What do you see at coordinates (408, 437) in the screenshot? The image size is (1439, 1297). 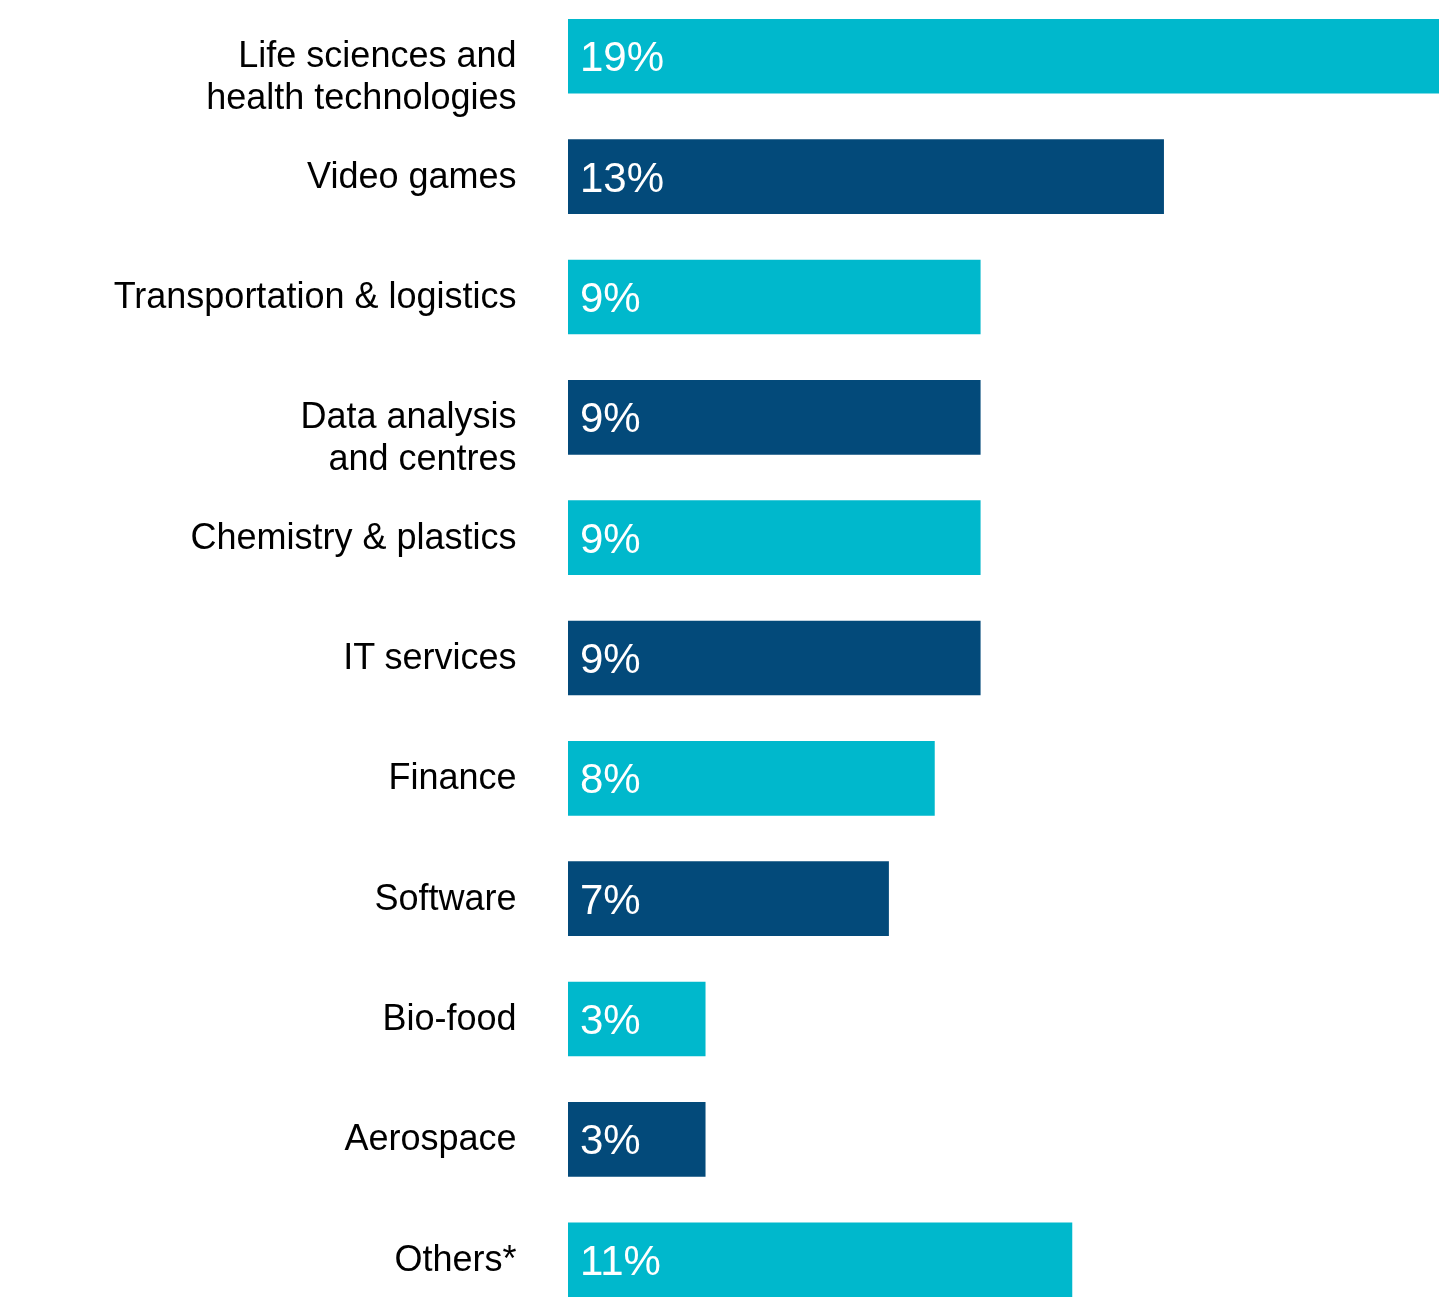 I see `y-tick-label: Data analysis and centres` at bounding box center [408, 437].